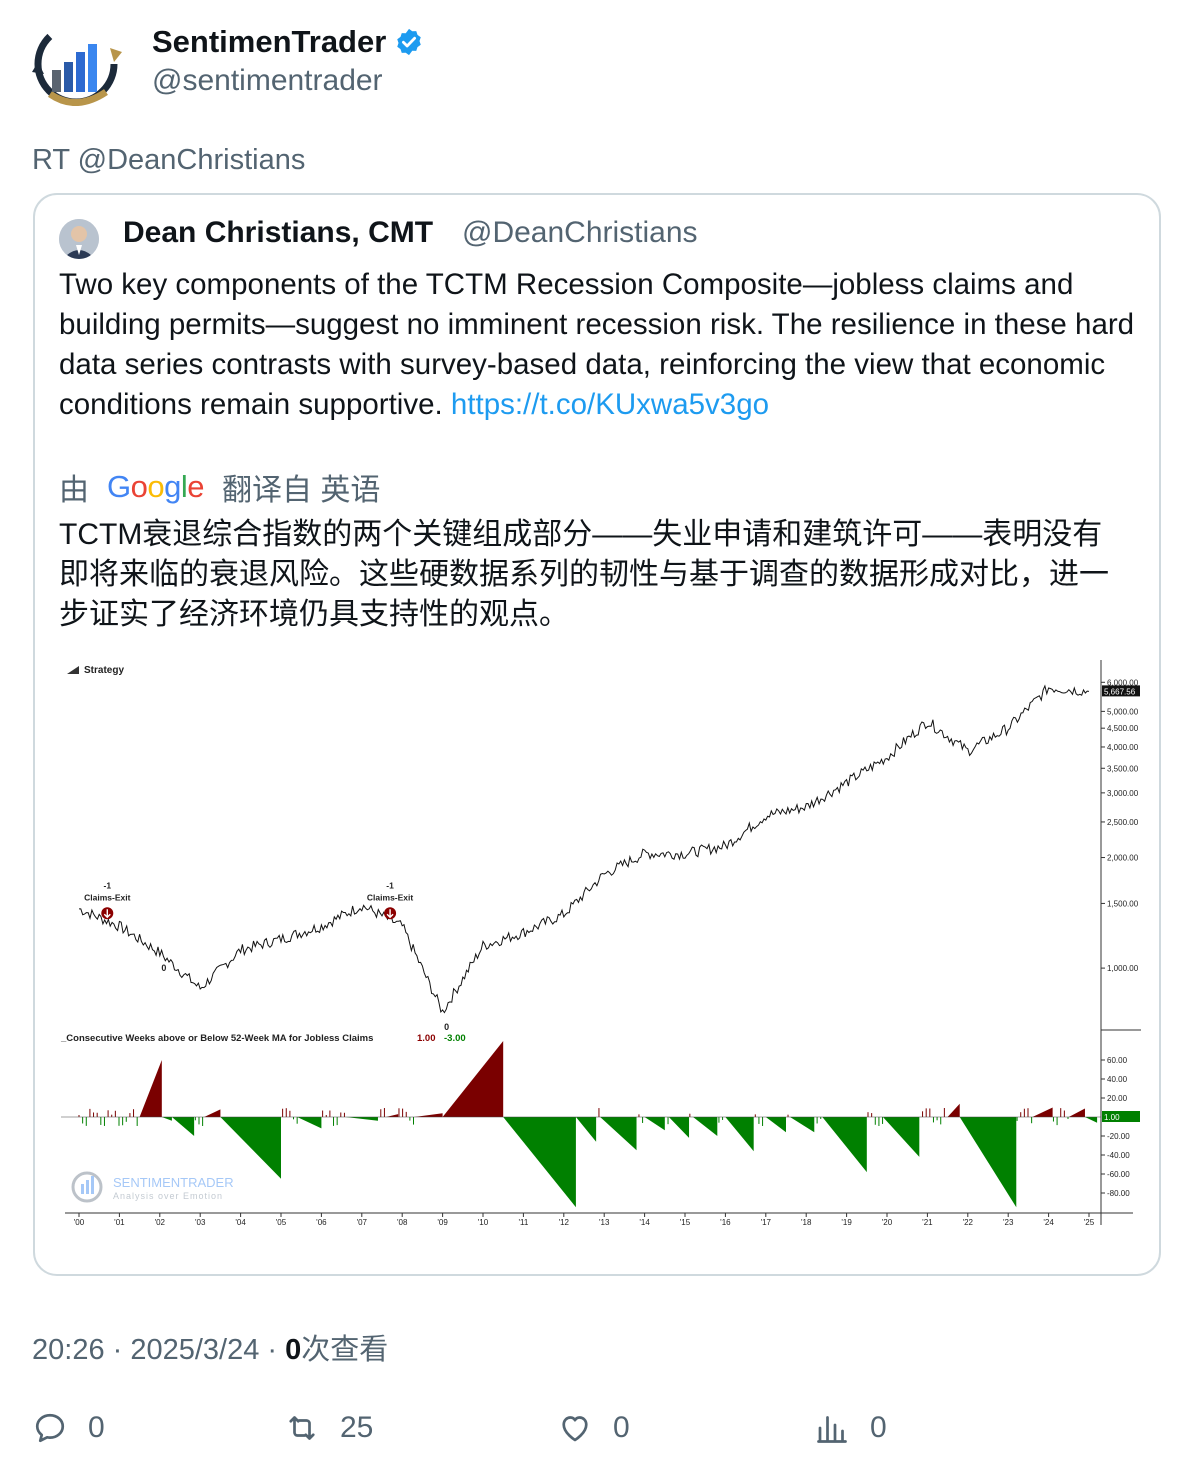 This screenshot has width=1196, height=1478. Describe the element at coordinates (169, 160) in the screenshot. I see `retweet-label: RT @DeanChristians` at that location.